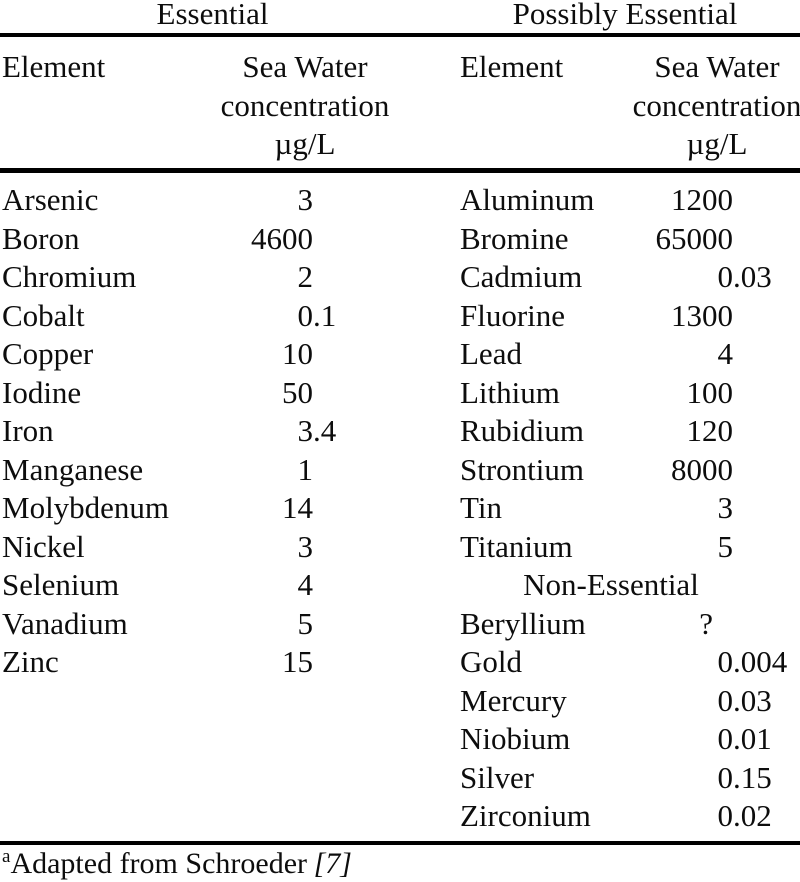  I want to click on table-row: Bromine 65000, so click(600, 239).